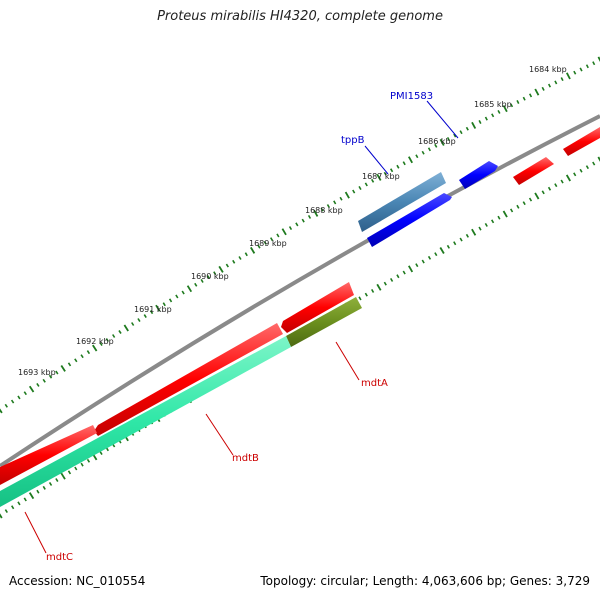 This screenshot has height=600, width=600. I want to click on gene-mdtA-overlap, so click(324, 322).